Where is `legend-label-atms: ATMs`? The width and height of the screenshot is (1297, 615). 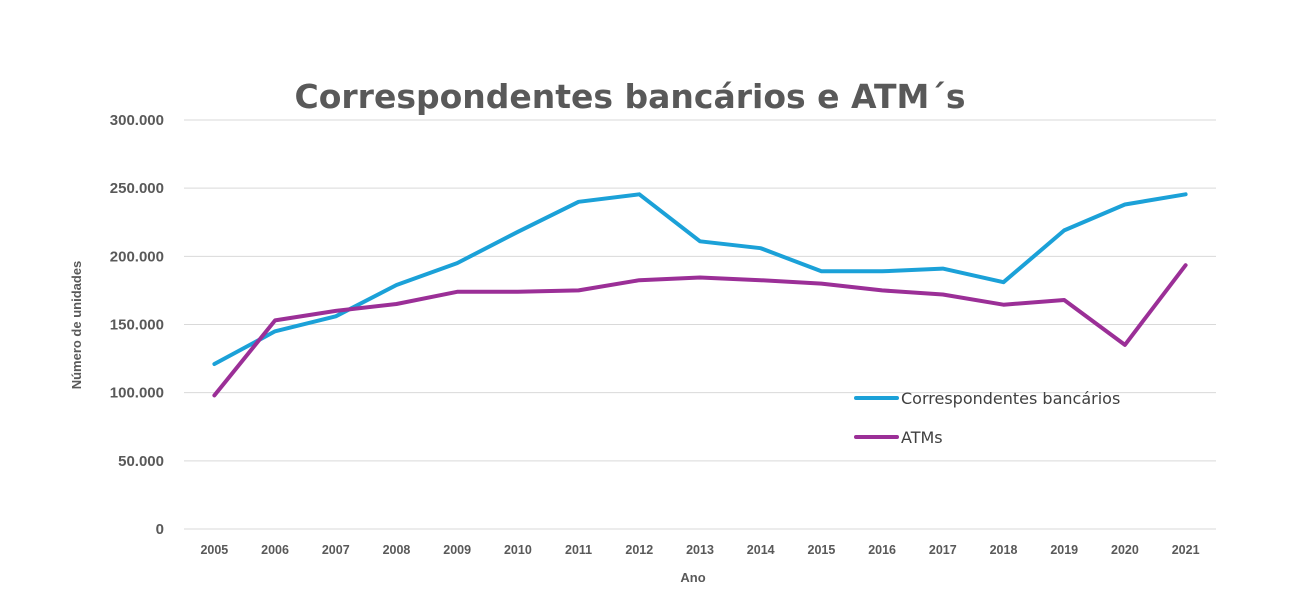
legend-label-atms: ATMs is located at coordinates (922, 437).